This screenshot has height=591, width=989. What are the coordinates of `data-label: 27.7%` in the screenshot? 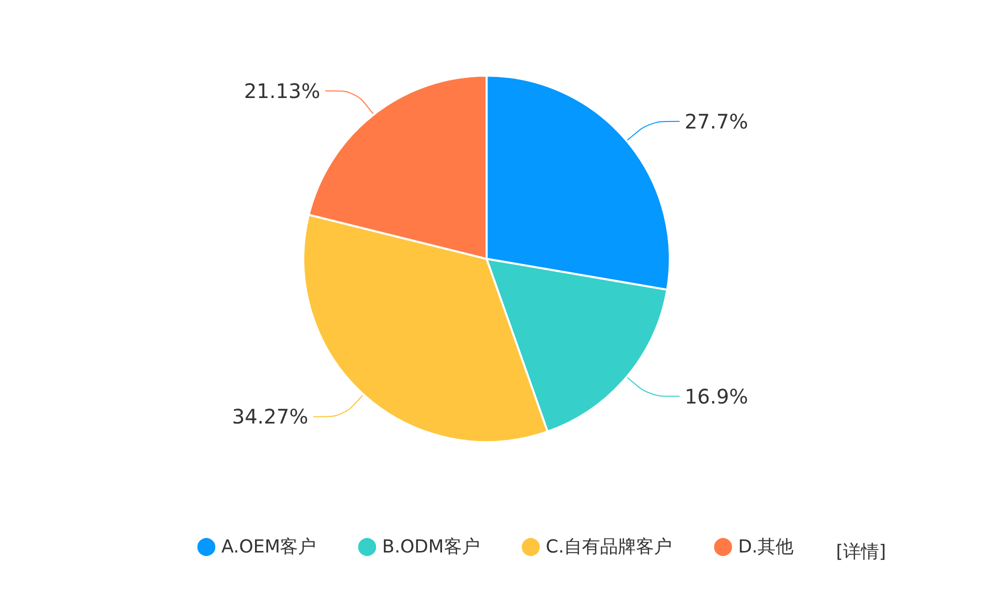 It's located at (716, 121).